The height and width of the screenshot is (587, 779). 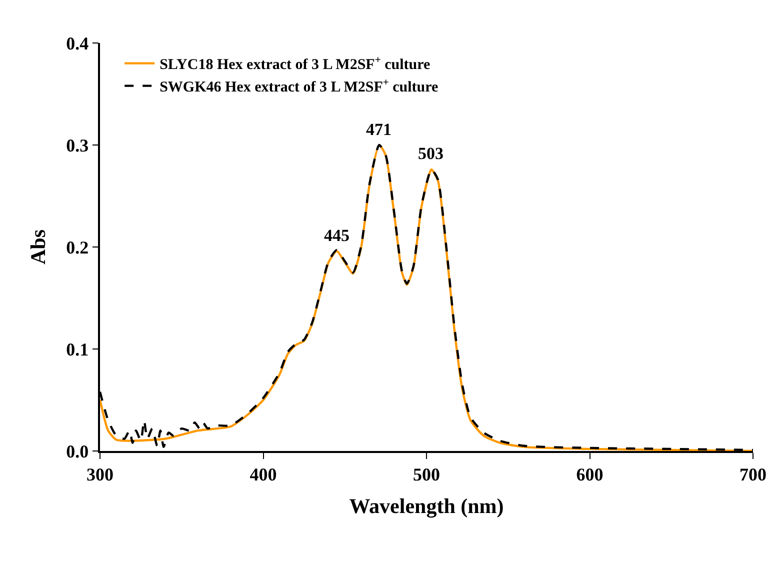 I want to click on y-axis-title: Abs, so click(x=38, y=247).